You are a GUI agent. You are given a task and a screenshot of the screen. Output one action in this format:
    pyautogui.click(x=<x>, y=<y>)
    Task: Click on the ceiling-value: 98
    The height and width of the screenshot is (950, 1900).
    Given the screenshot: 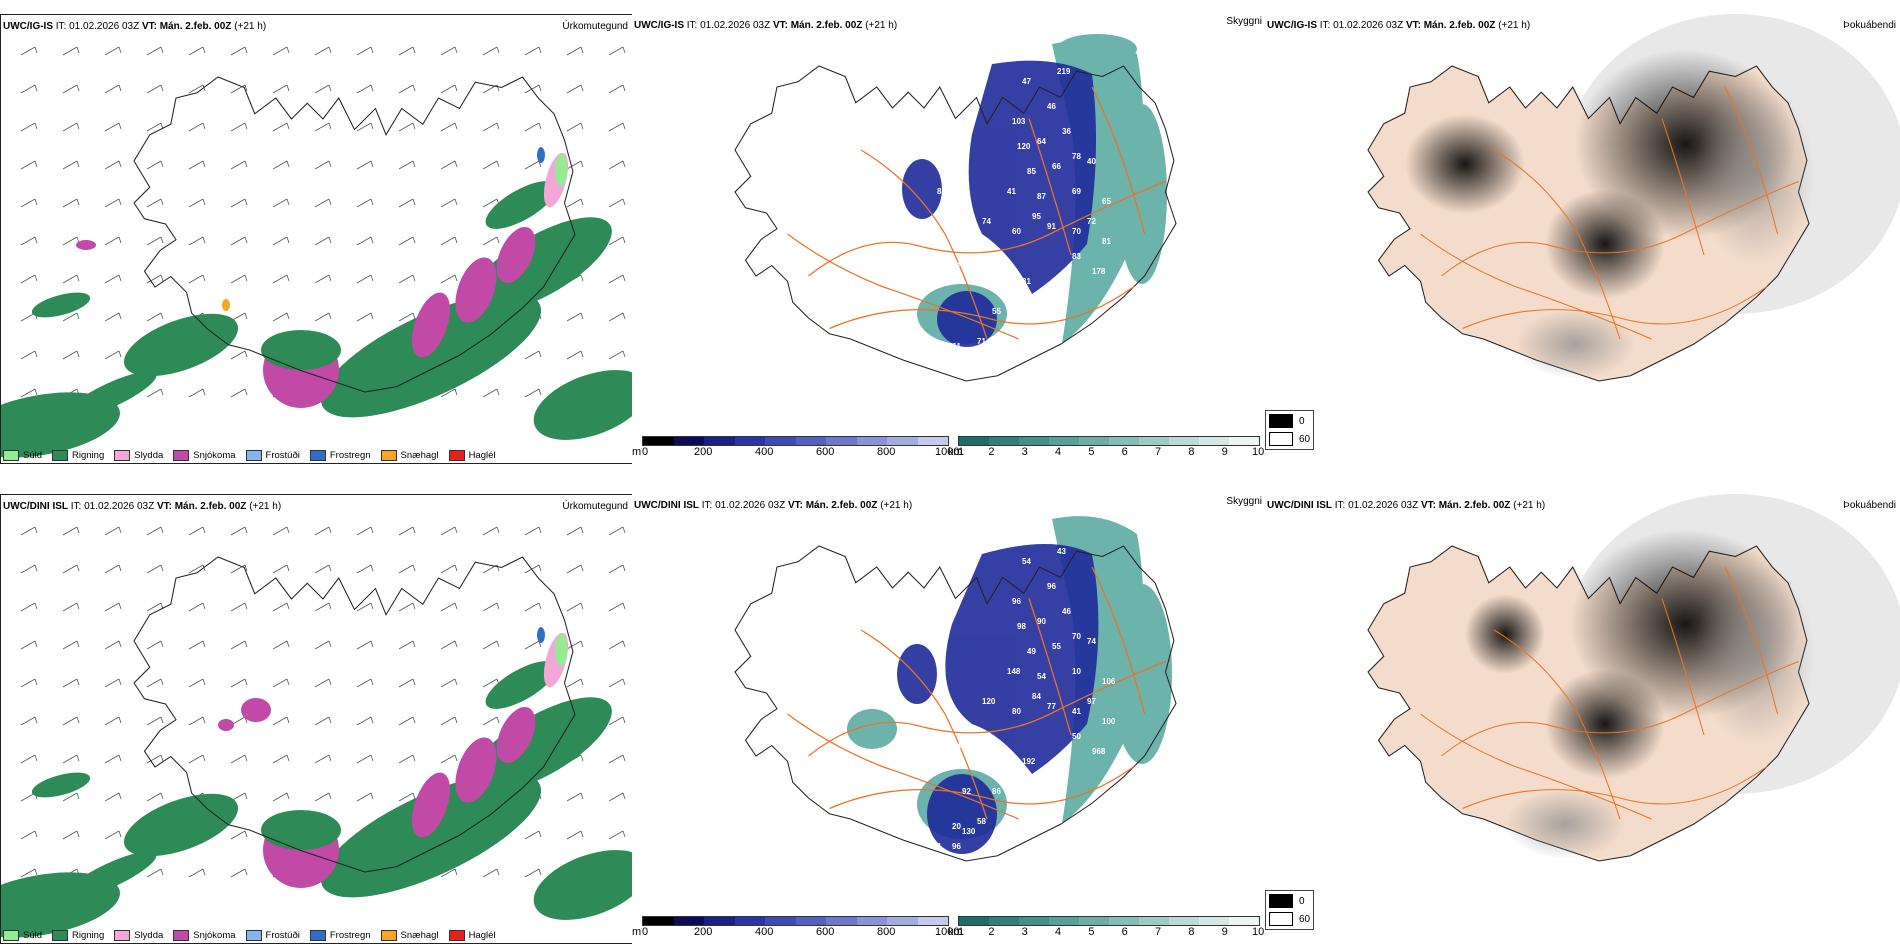 What is the action you would take?
    pyautogui.click(x=1021, y=626)
    